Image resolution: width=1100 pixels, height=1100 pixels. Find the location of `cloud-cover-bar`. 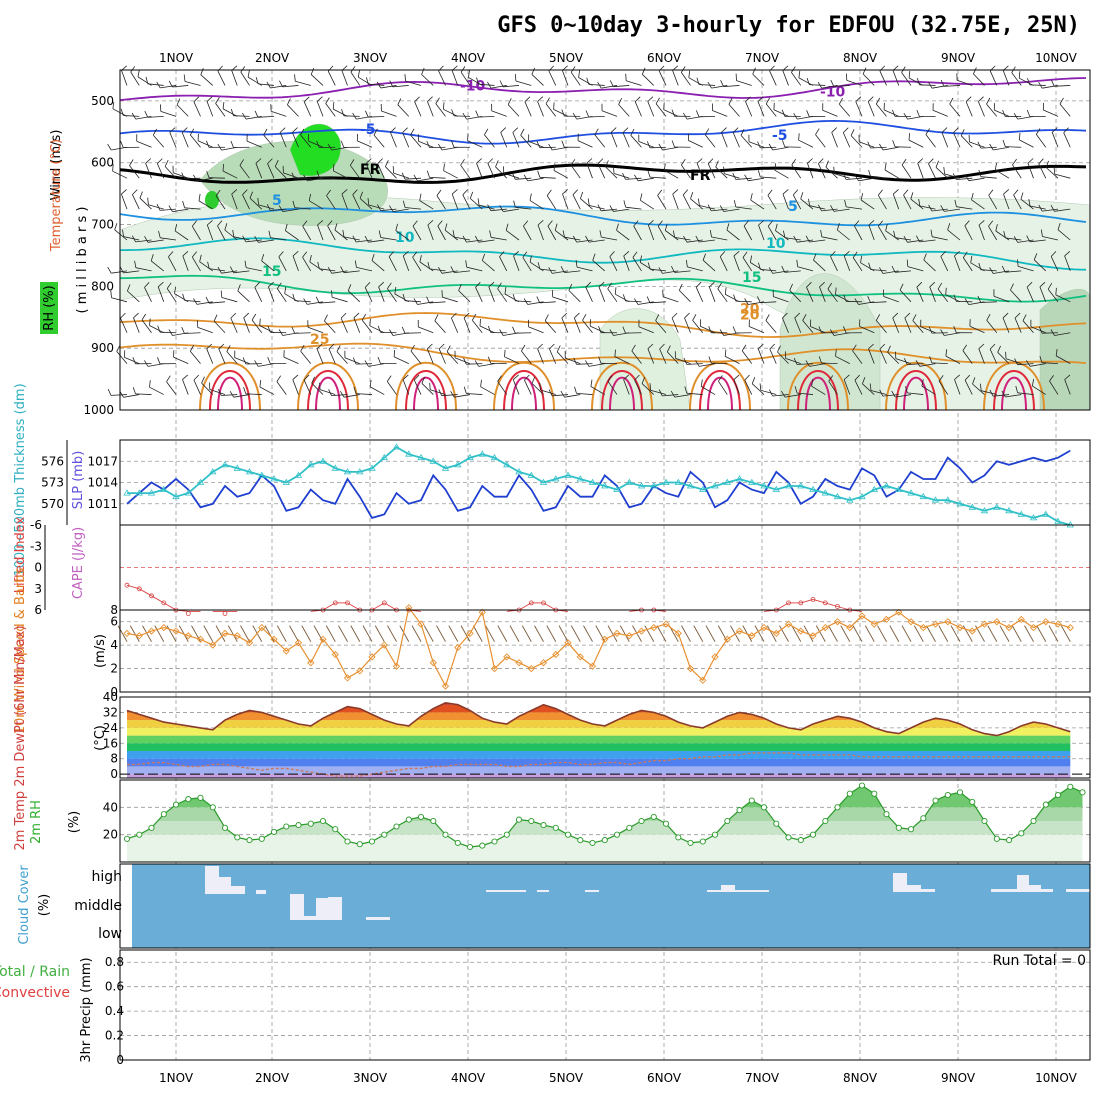

cloud-cover-bar is located at coordinates (752, 891).